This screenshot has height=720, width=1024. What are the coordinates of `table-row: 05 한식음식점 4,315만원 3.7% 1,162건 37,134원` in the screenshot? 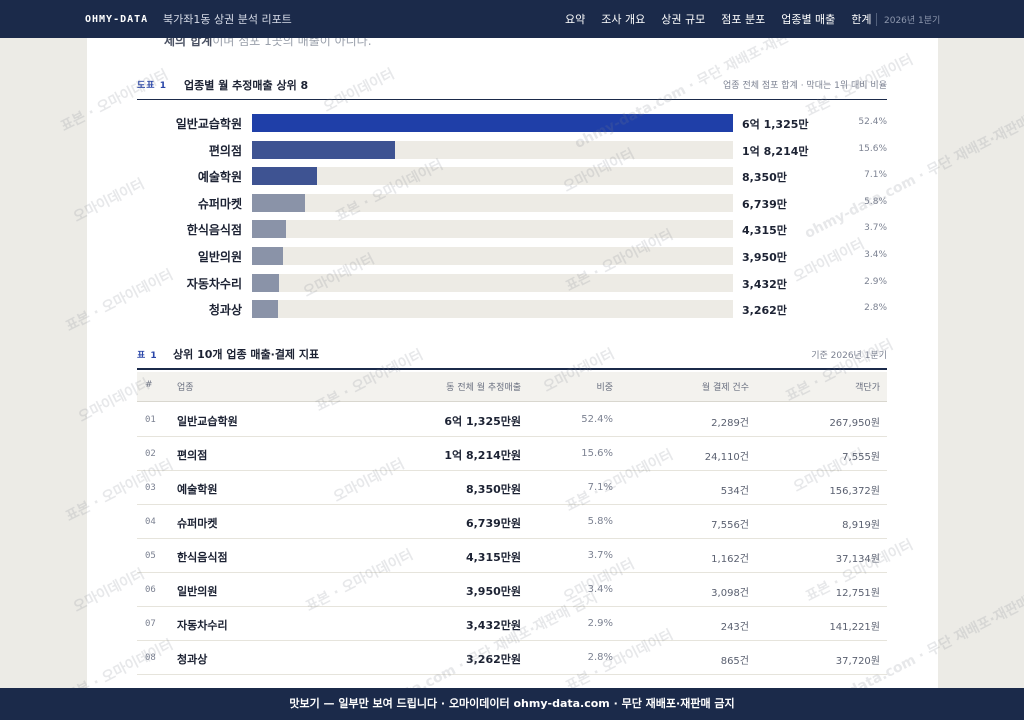 It's located at (512, 556).